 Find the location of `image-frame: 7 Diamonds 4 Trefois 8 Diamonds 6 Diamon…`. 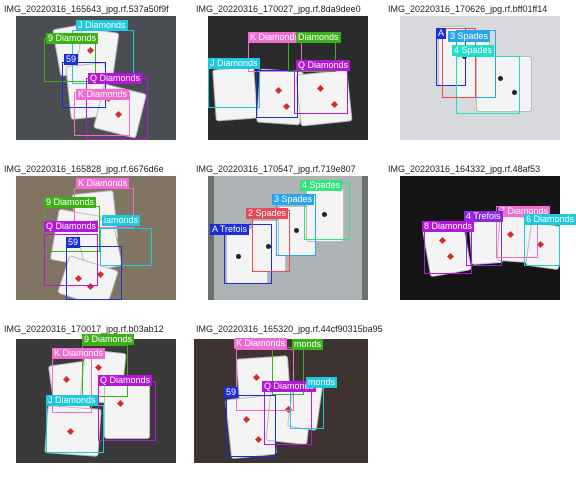

image-frame: 7 Diamonds 4 Trefois 8 Diamonds 6 Diamon… is located at coordinates (488, 238).